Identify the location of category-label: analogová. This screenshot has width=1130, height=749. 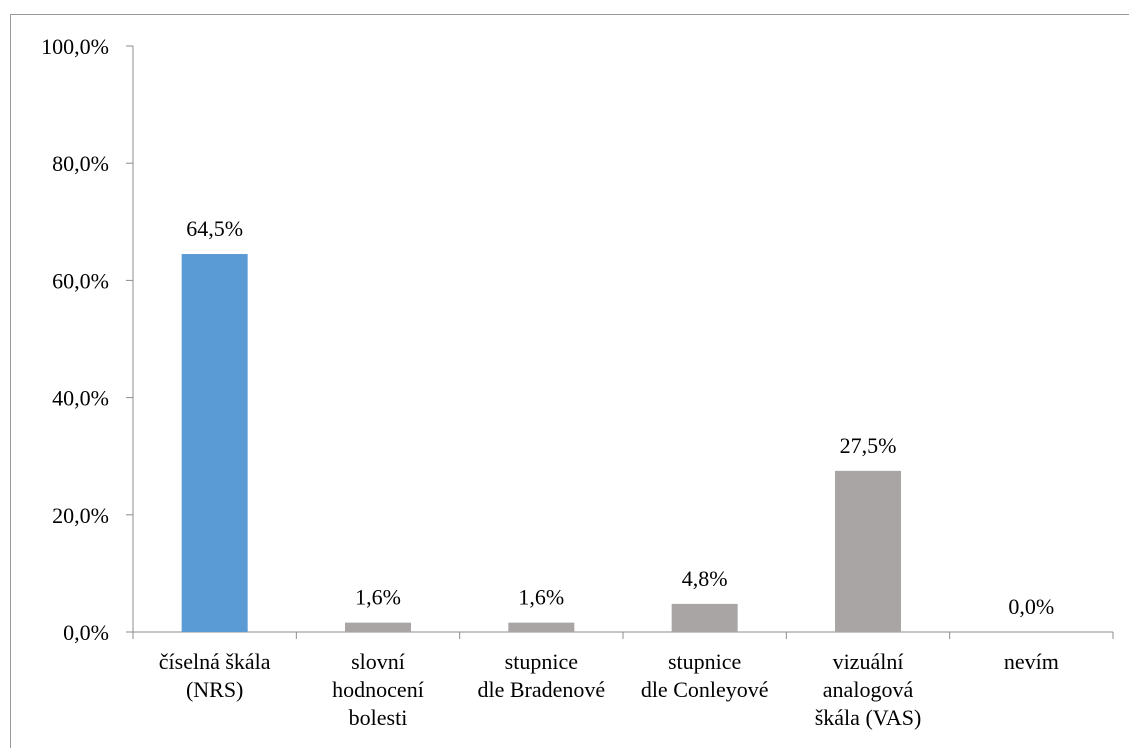
(868, 689).